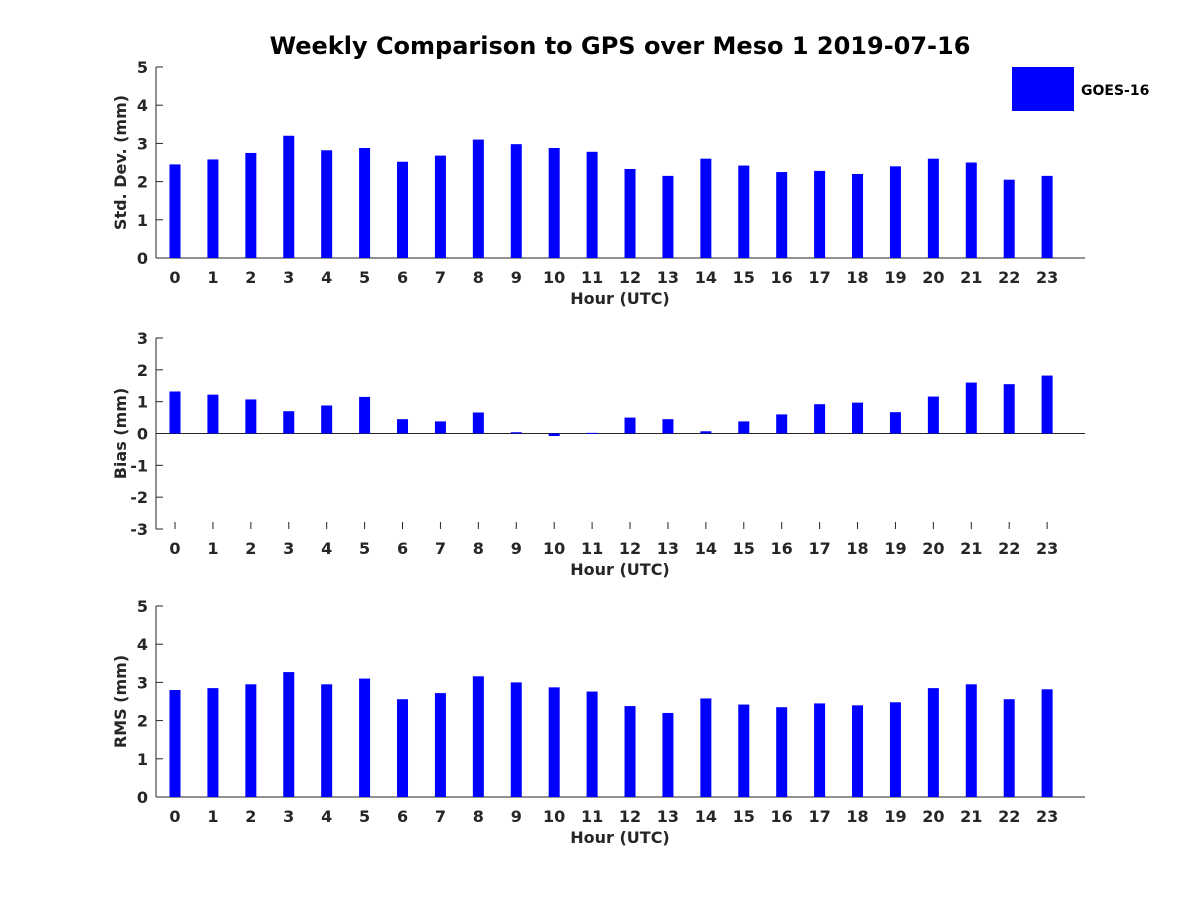 Image resolution: width=1200 pixels, height=900 pixels. Describe the element at coordinates (933, 816) in the screenshot. I see `x-tick-label: 20` at that location.